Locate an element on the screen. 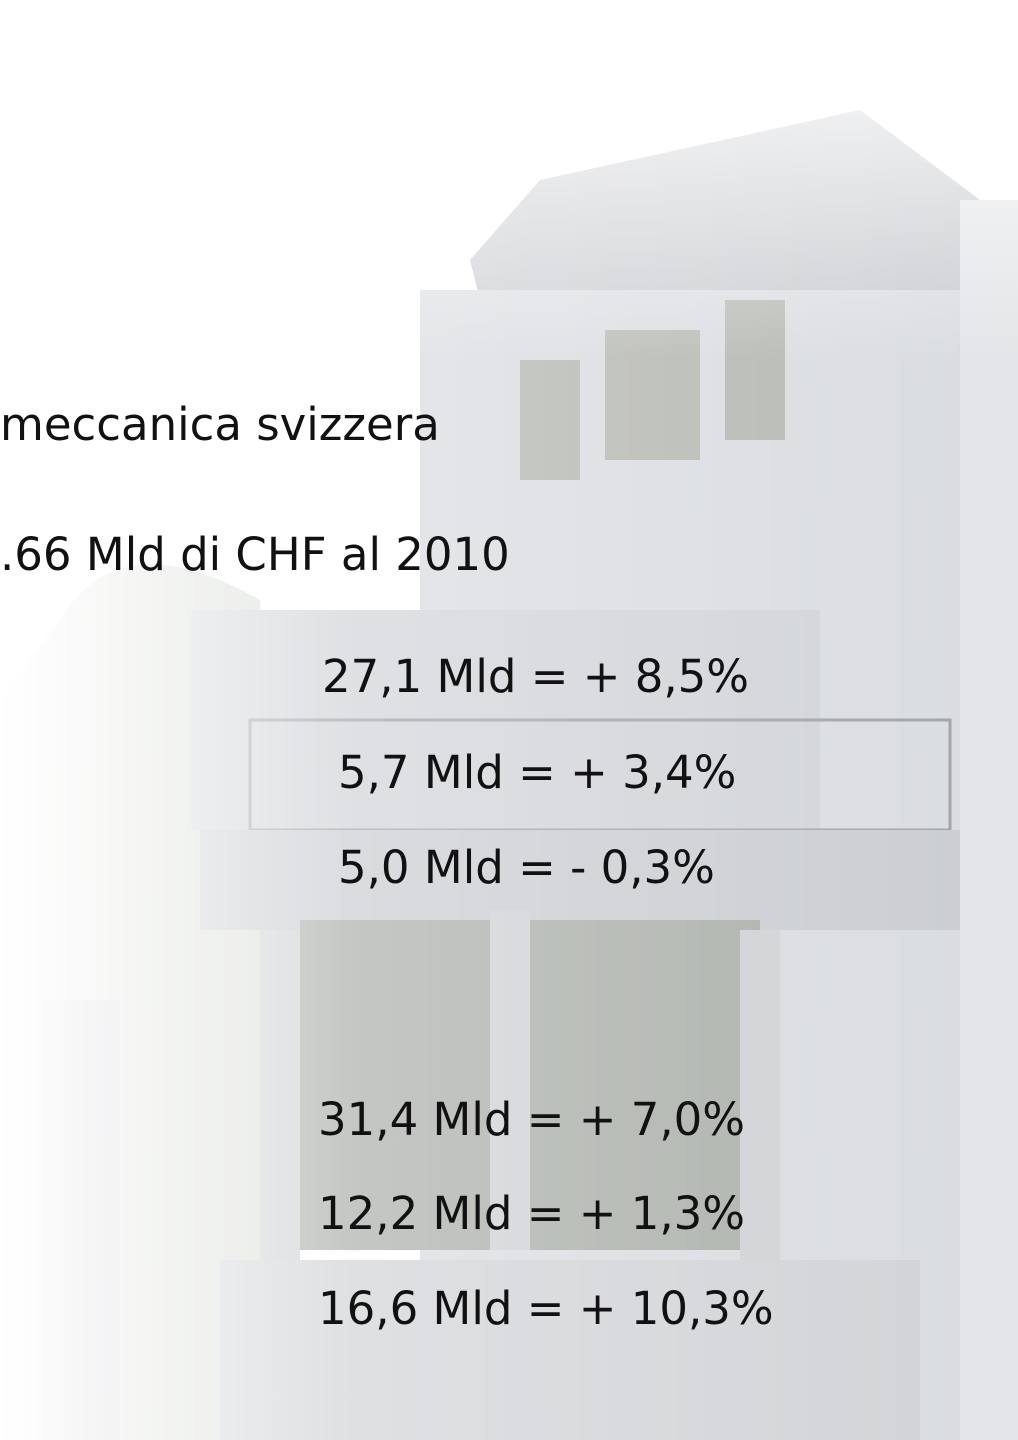  text-line: meccanica svizzera is located at coordinates (220, 424).